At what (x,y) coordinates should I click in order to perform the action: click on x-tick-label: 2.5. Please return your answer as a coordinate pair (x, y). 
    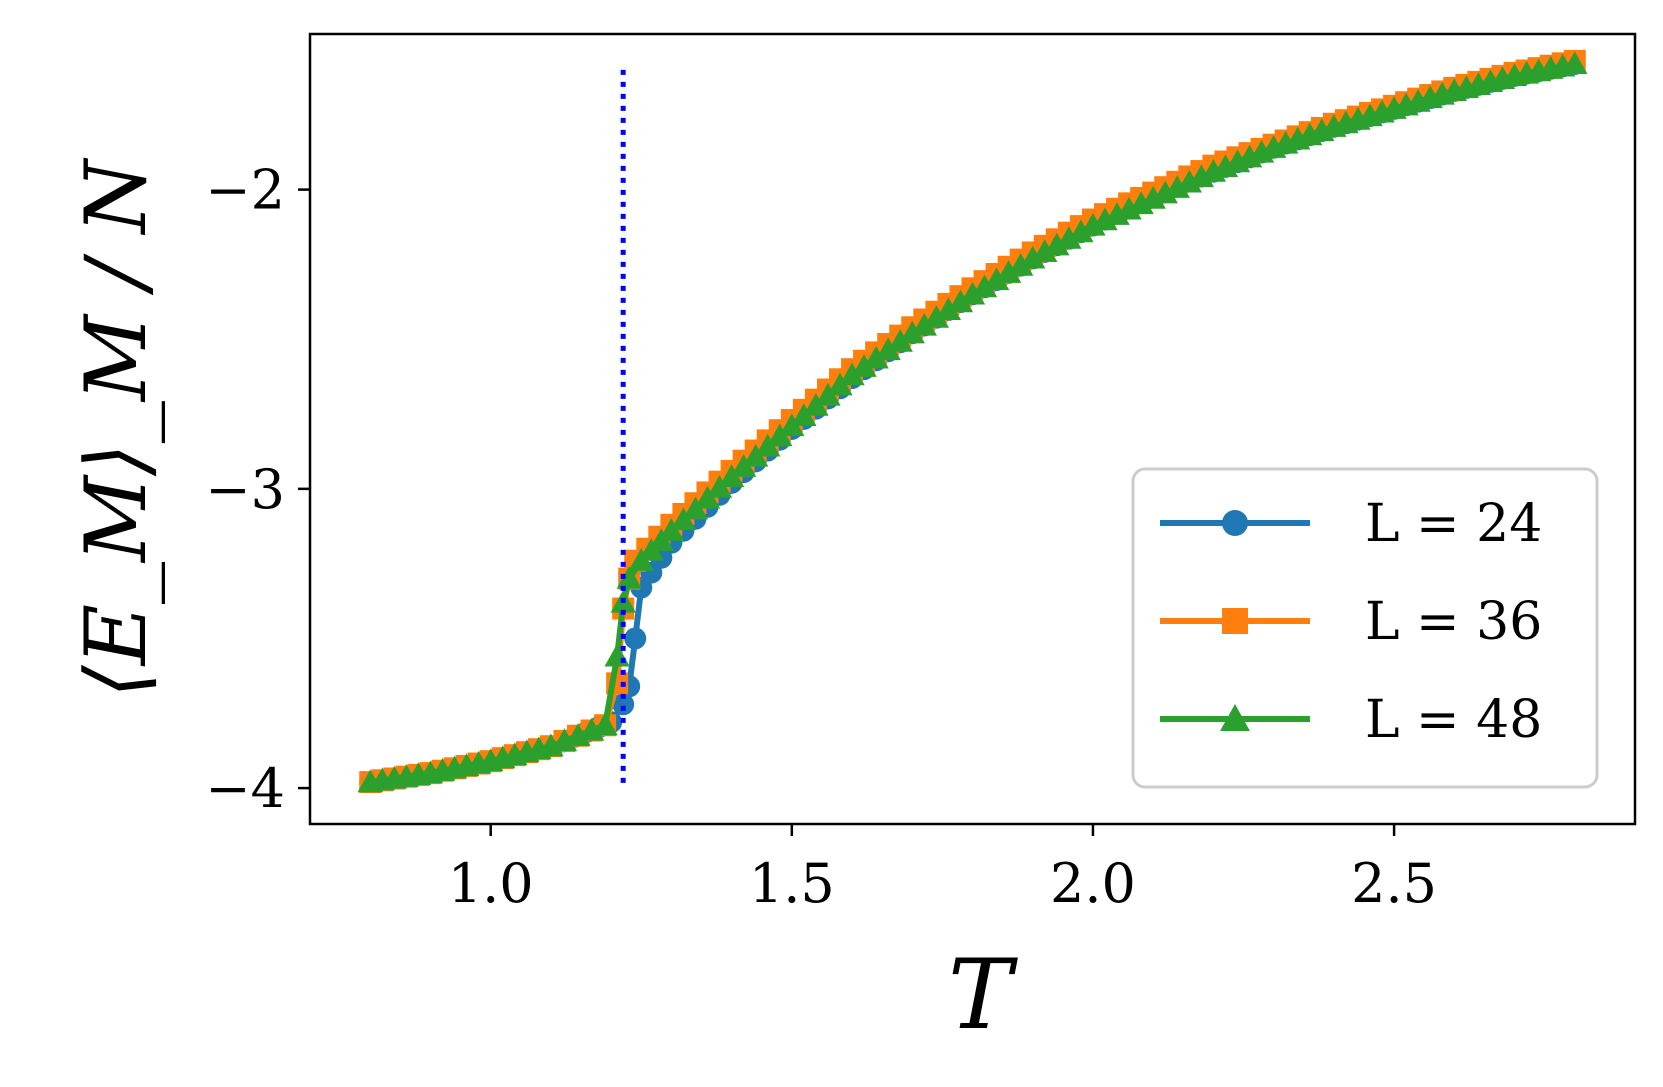
    Looking at the image, I should click on (1394, 883).